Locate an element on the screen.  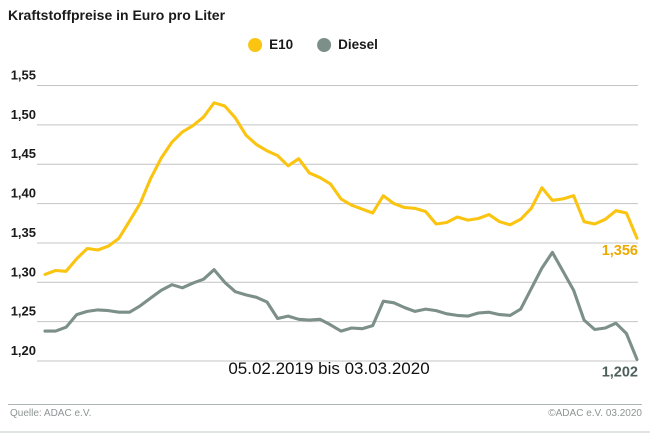
y-axis-tick-label: 1,30 is located at coordinates (23, 271).